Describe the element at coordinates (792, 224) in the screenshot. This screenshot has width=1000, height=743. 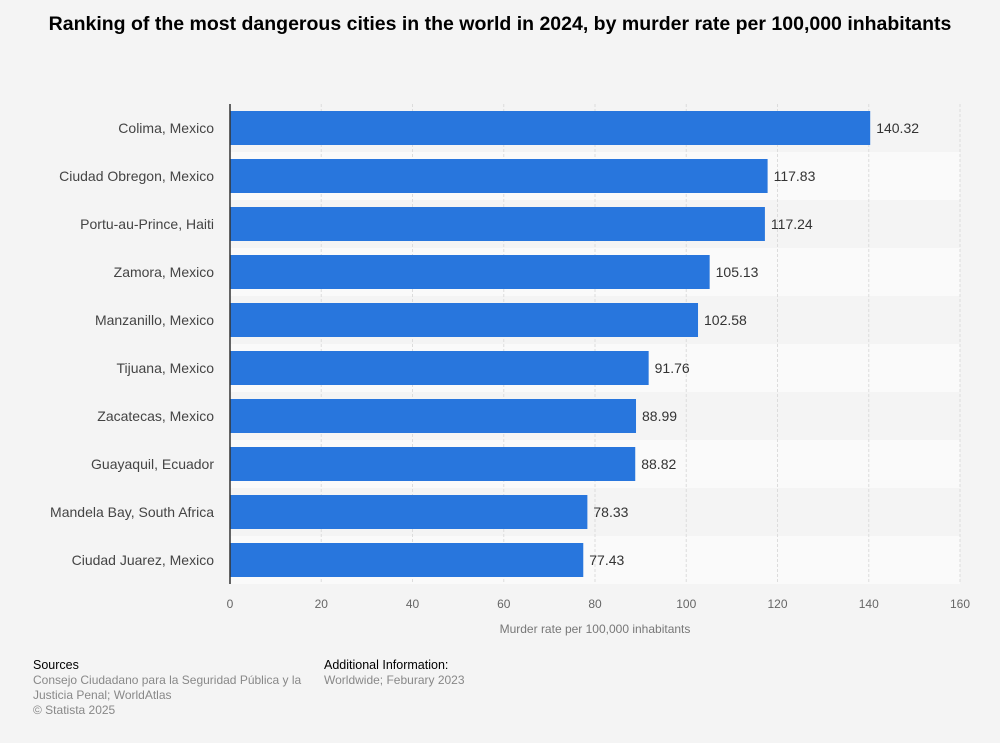
I see `data-label: 117.24` at that location.